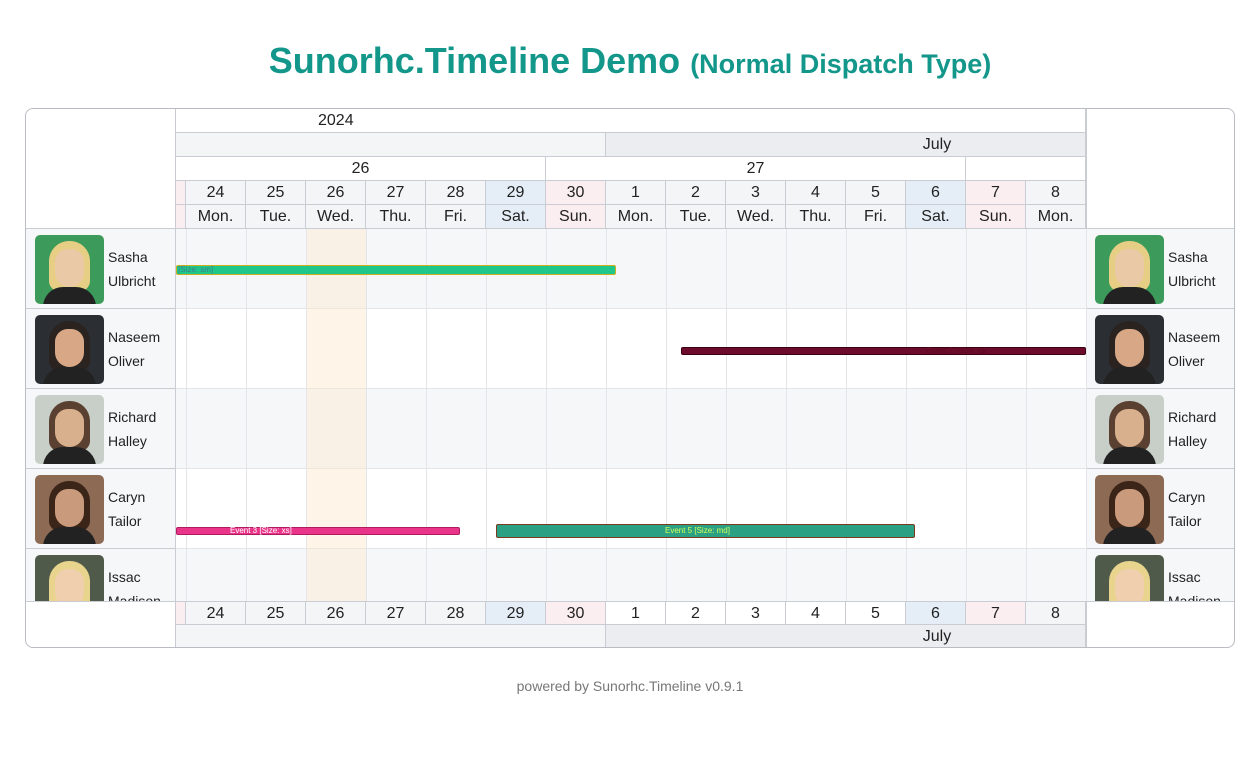  I want to click on person-first: Richard, so click(132, 417).